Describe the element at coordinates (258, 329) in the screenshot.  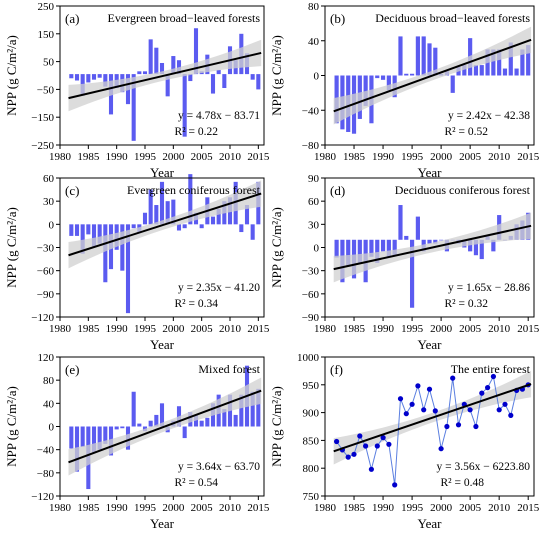
I see `x-tick-label: 2015` at that location.